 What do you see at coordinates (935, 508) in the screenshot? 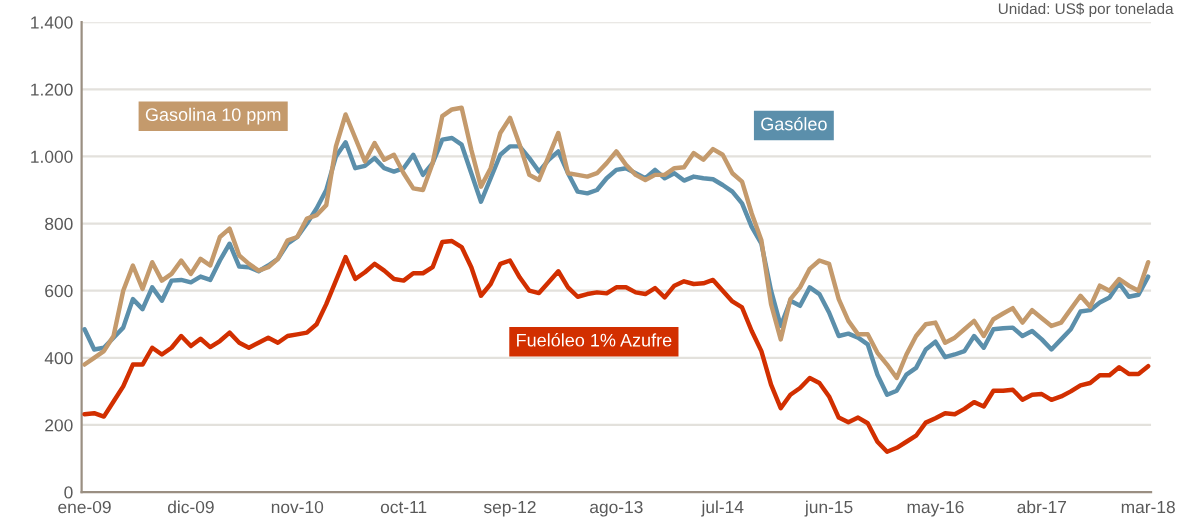
I see `x-tick-label: may-16` at bounding box center [935, 508].